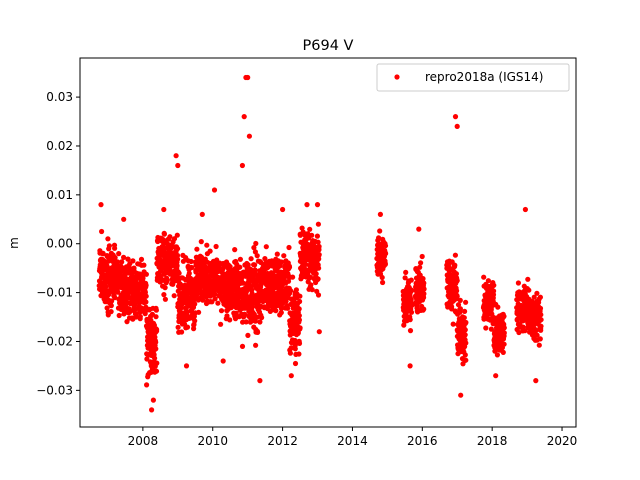  What do you see at coordinates (59, 195) in the screenshot?
I see `y-tick-label: 0.01` at bounding box center [59, 195].